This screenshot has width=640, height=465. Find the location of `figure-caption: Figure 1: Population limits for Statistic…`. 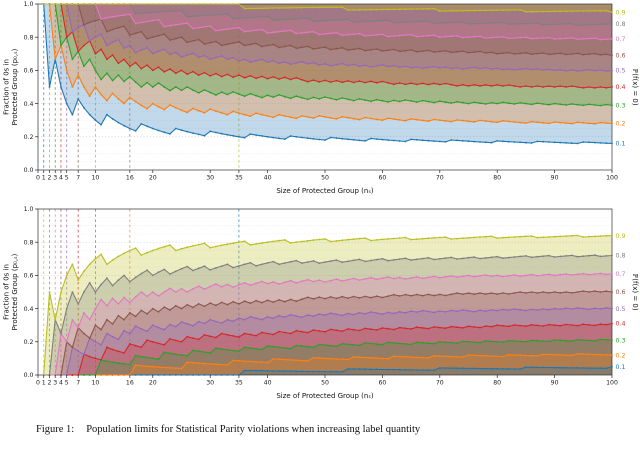

figure-caption: Figure 1: Population limits for Statistic… is located at coordinates (320, 429).